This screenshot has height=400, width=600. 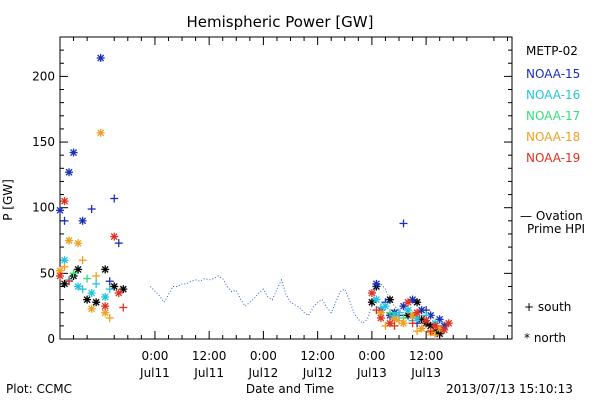 I want to click on x-axis-label: Date and Time, so click(x=290, y=389).